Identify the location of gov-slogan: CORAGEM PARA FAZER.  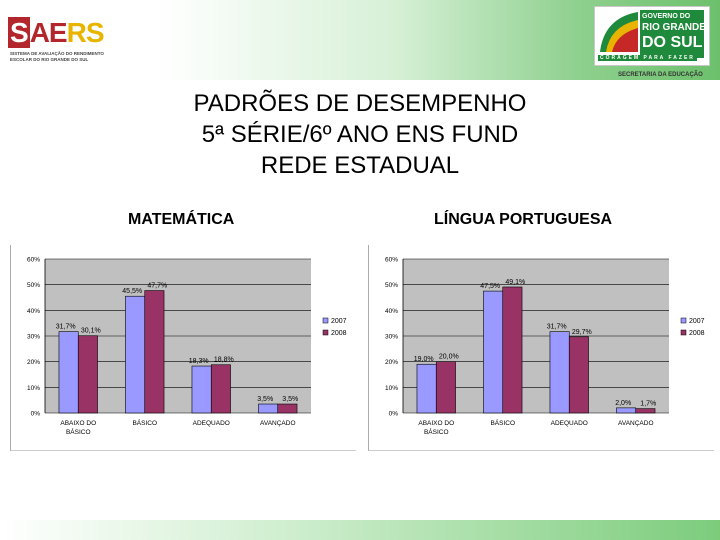
(647, 58).